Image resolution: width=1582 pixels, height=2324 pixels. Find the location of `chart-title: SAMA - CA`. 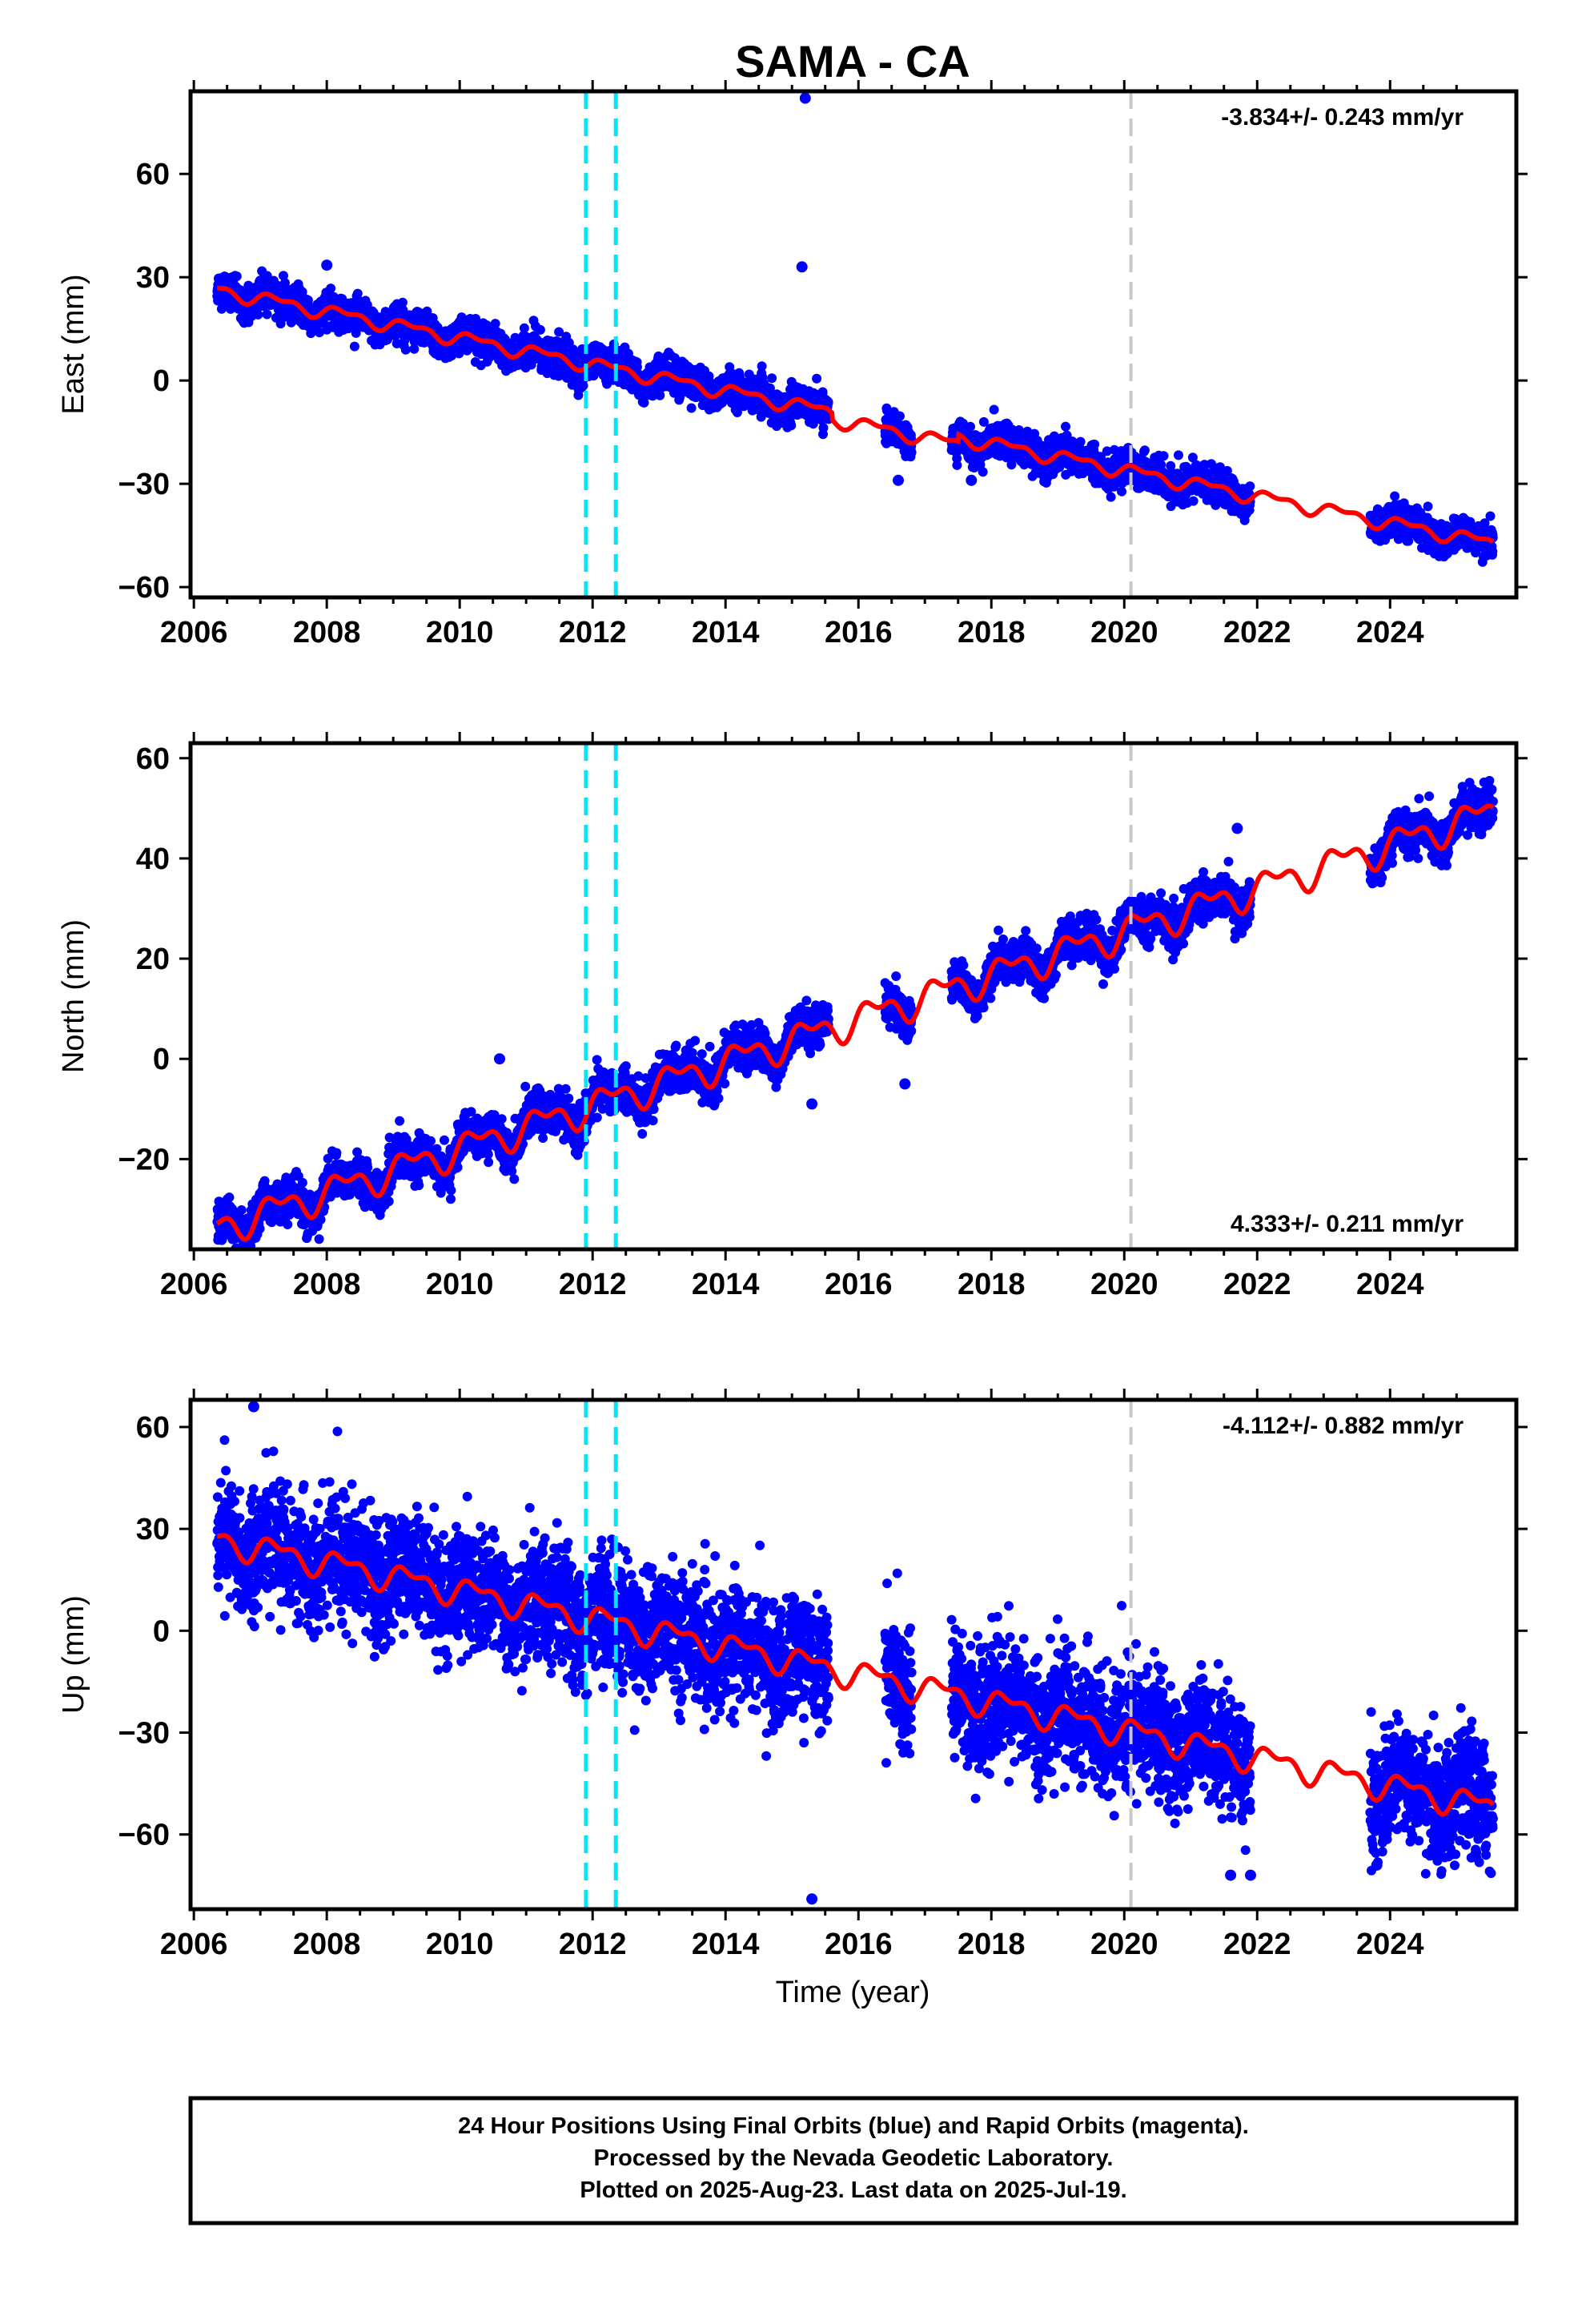

chart-title: SAMA - CA is located at coordinates (852, 61).